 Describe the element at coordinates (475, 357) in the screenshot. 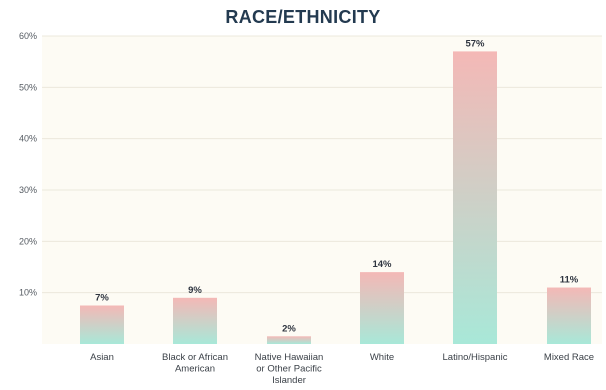

I see `x-category-label: Latino/Hispanic` at that location.